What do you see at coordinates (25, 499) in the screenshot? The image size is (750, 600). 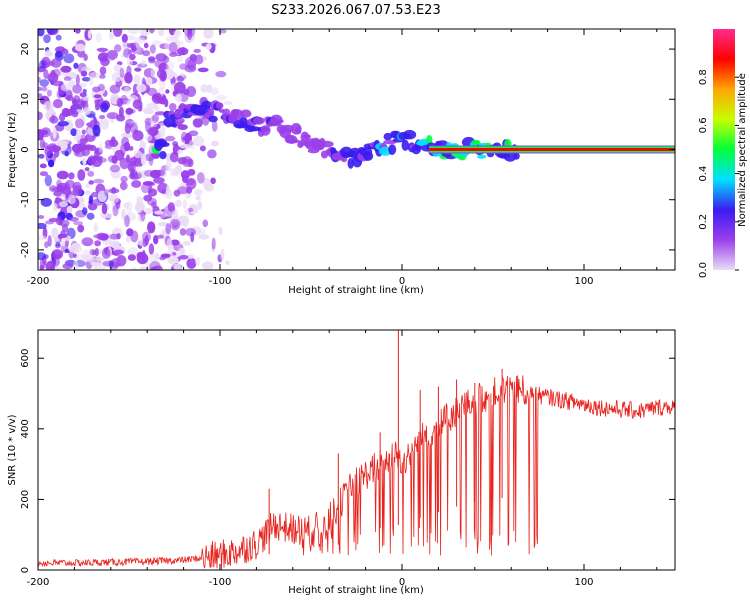 I see `y-tick-label: 200` at bounding box center [25, 499].